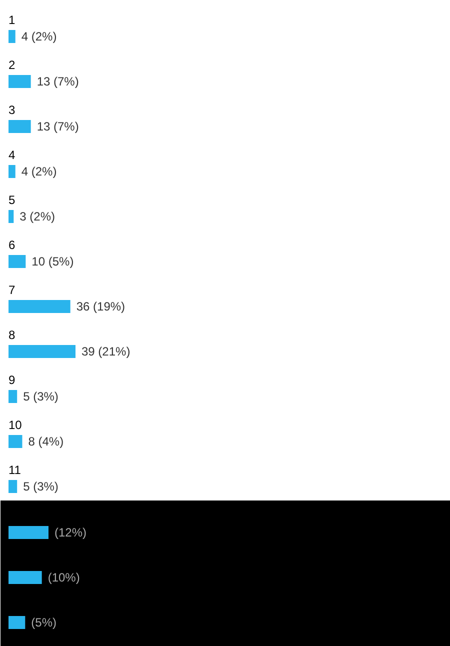 Image resolution: width=450 pixels, height=646 pixels. Describe the element at coordinates (12, 200) in the screenshot. I see `y-tick-label: 5` at that location.